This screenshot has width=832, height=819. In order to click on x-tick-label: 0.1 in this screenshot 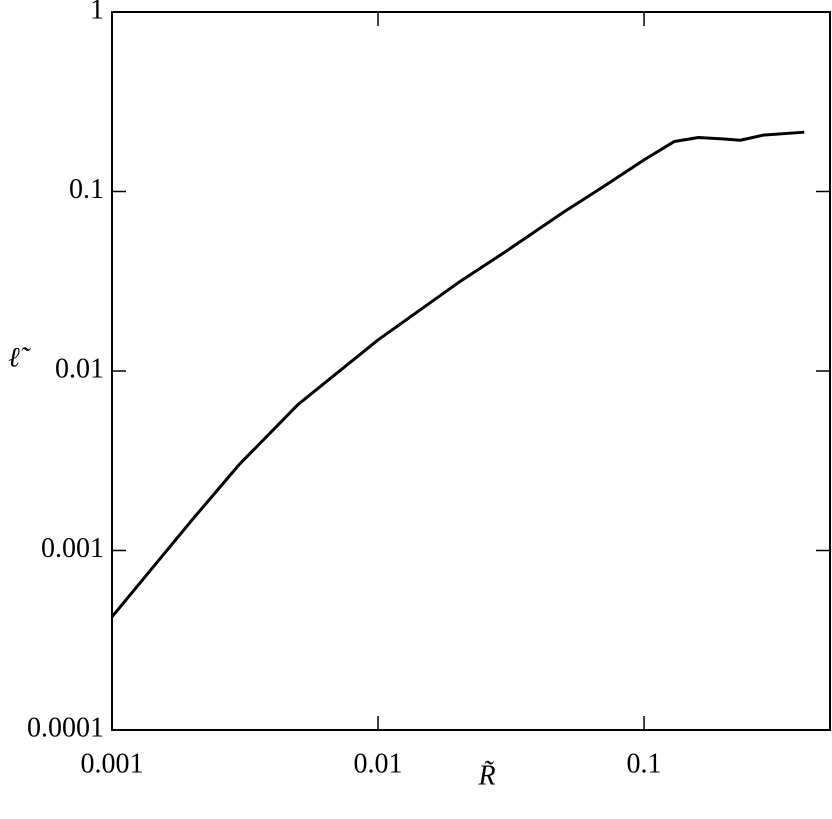, I will do `click(644, 763)`.